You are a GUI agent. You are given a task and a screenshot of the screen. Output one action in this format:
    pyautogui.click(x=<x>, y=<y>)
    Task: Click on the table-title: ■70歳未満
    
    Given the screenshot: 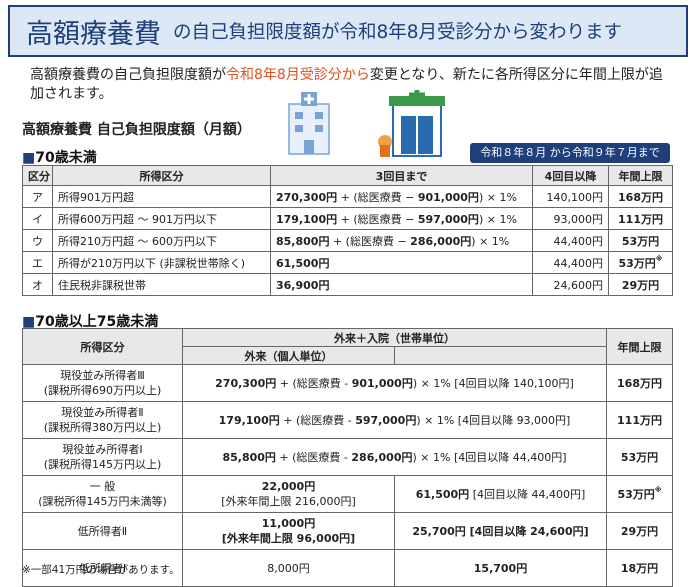 What is the action you would take?
    pyautogui.click(x=59, y=158)
    